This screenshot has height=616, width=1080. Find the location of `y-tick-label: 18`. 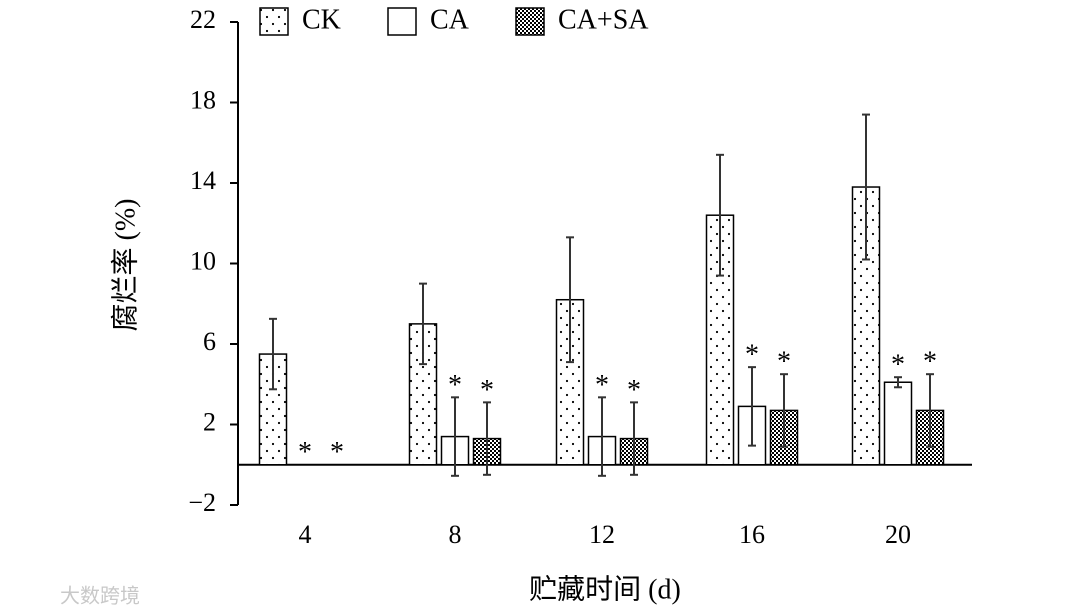

y-tick-label: 18 is located at coordinates (203, 99).